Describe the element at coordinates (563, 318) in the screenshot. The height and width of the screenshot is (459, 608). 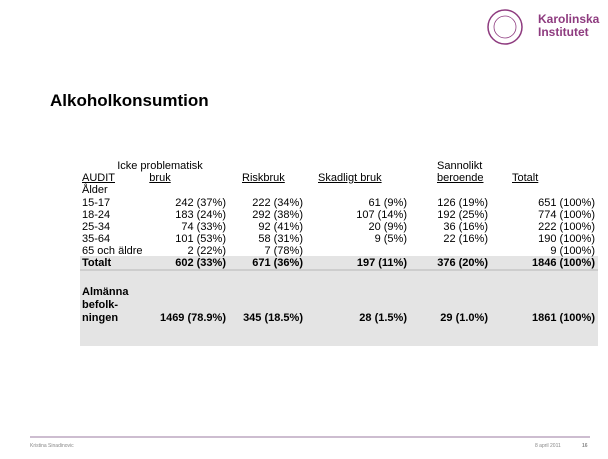
I see `cell: 1861 (100%)` at that location.